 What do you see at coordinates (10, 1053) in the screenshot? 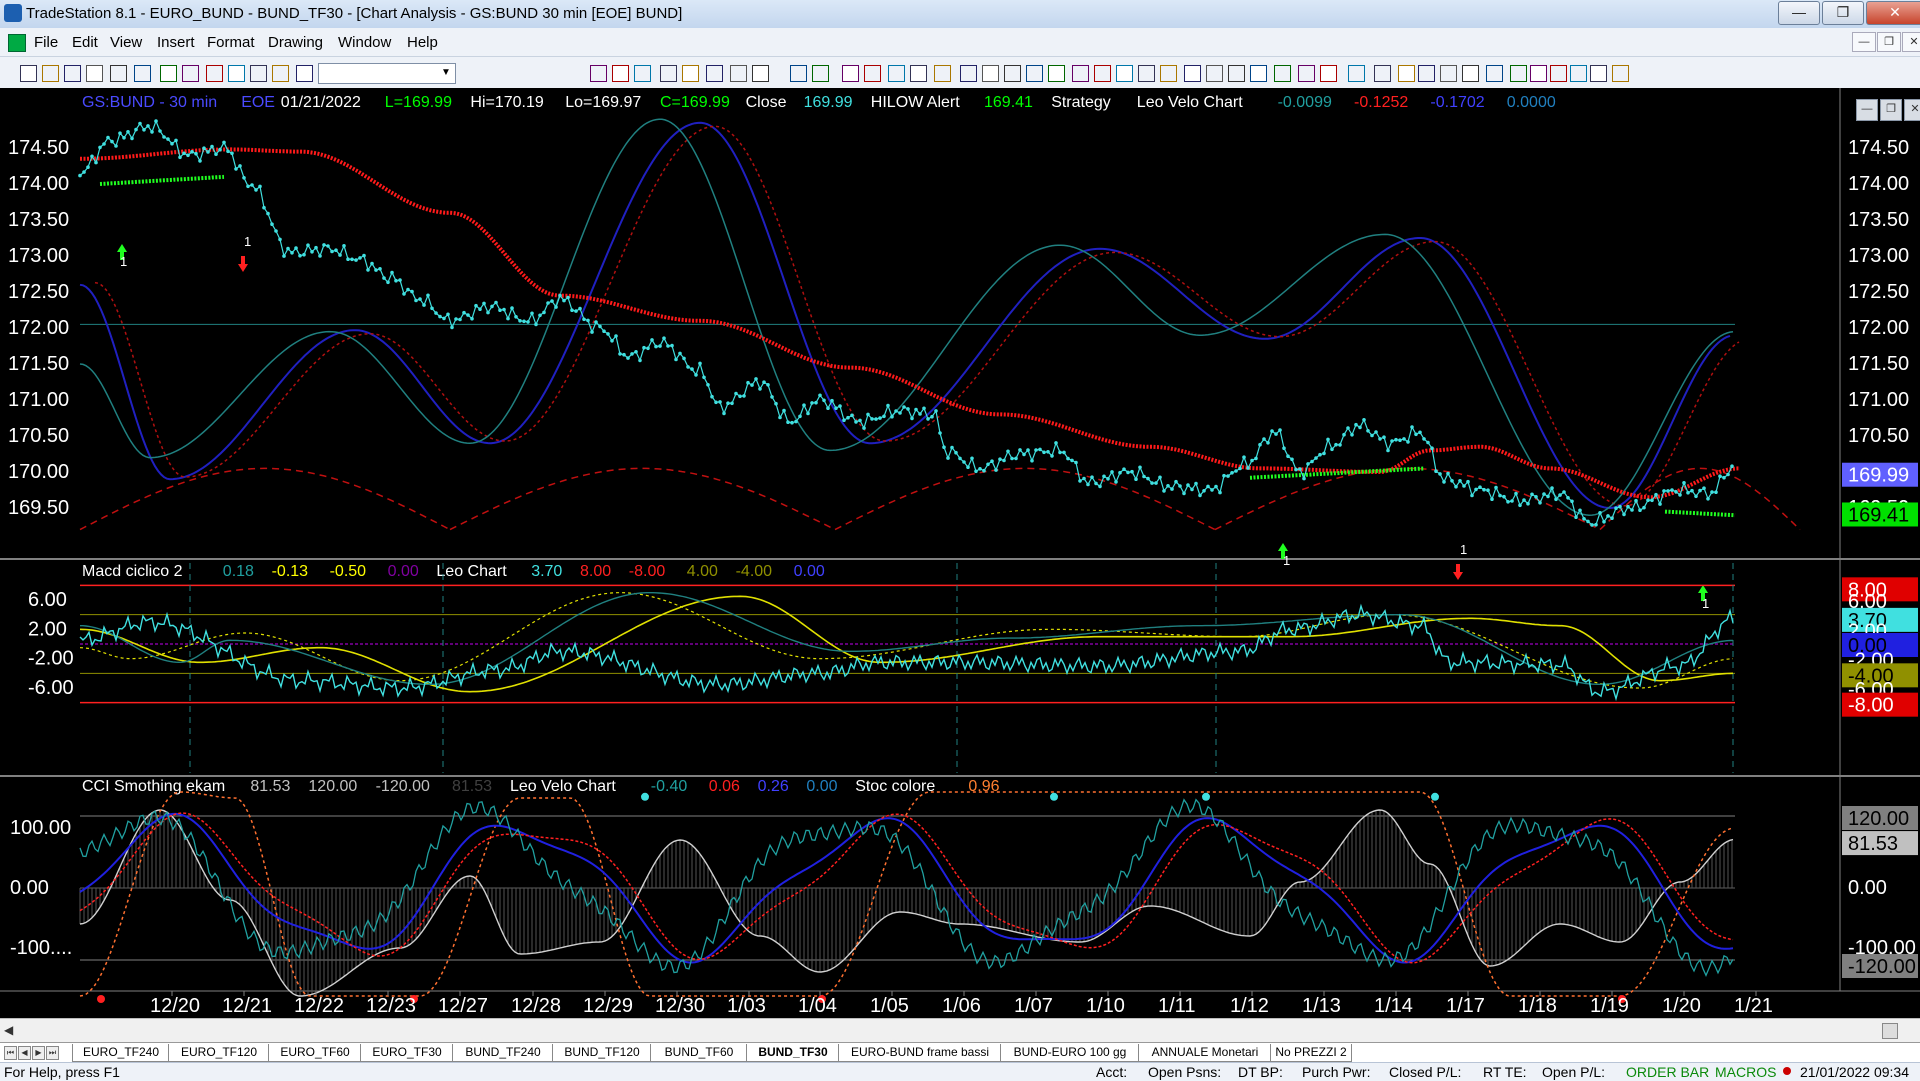
I see `tab-first-icon: ⏮` at bounding box center [10, 1053].